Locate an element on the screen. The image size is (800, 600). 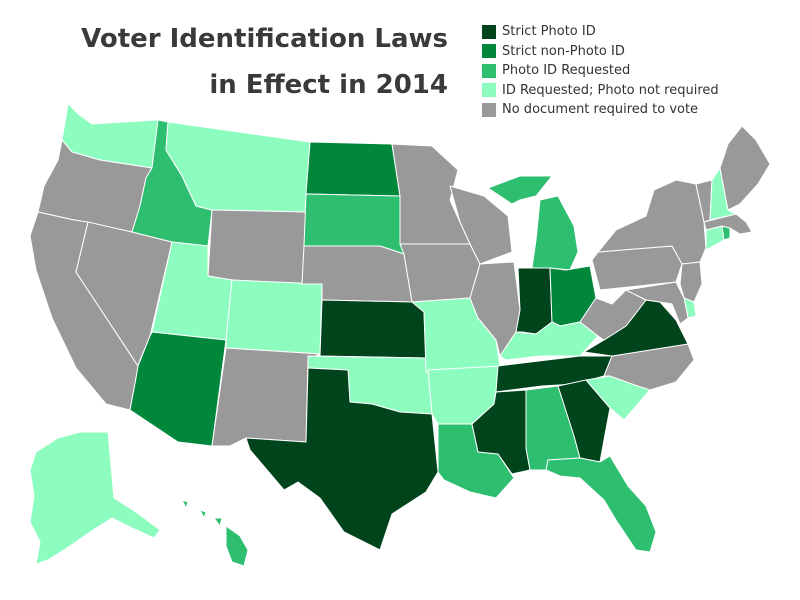
state-AK is located at coordinates (95, 498).